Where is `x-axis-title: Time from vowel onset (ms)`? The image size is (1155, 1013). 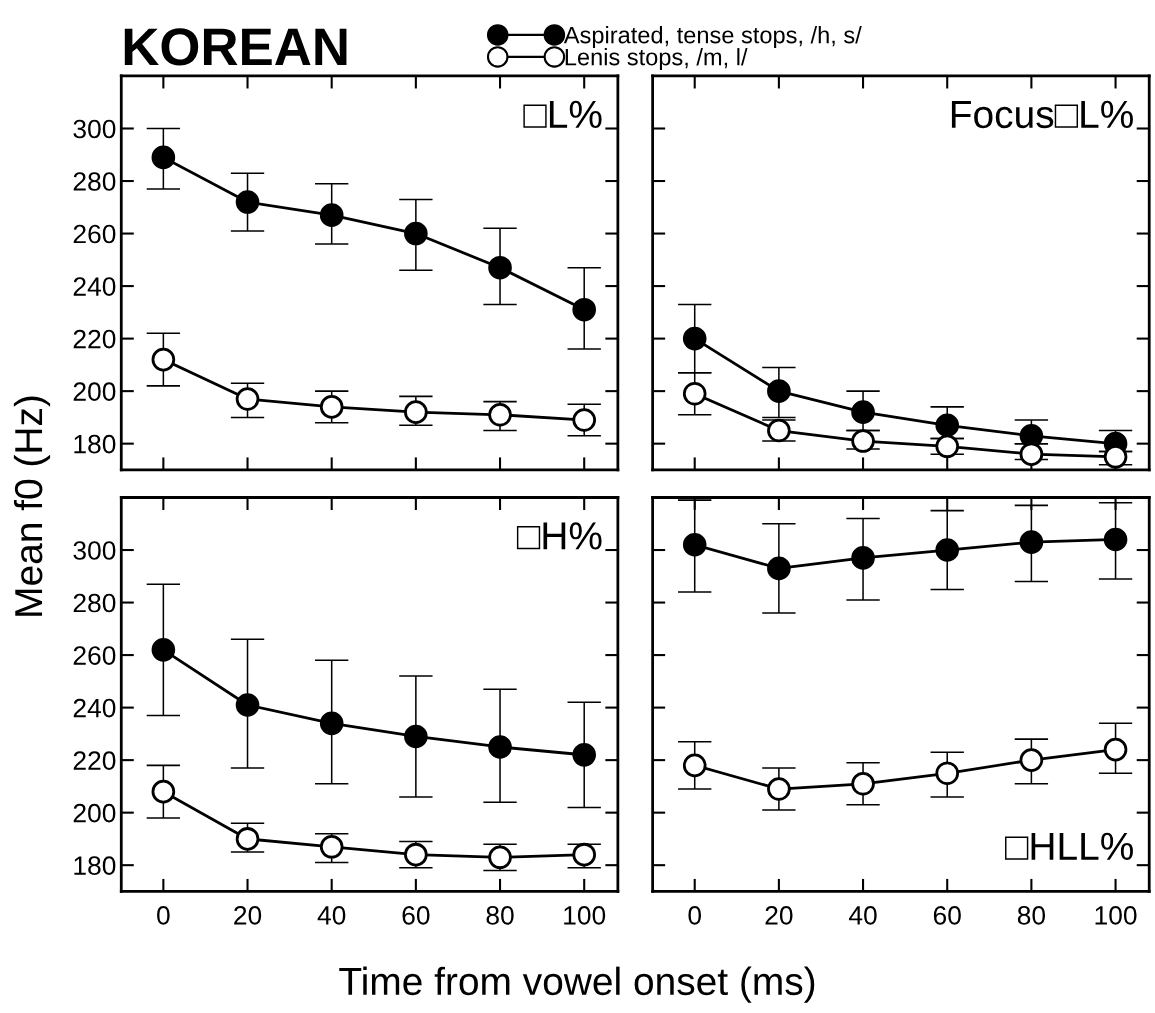 x-axis-title: Time from vowel onset (ms) is located at coordinates (577, 984).